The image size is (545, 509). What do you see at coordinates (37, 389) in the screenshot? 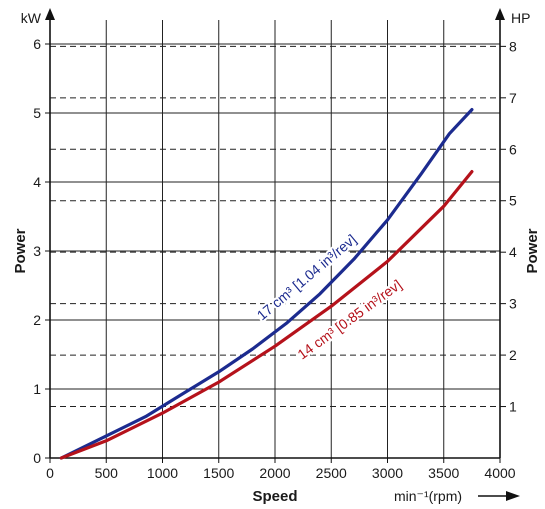
I see `y-tick-label-left: 1` at bounding box center [37, 389].